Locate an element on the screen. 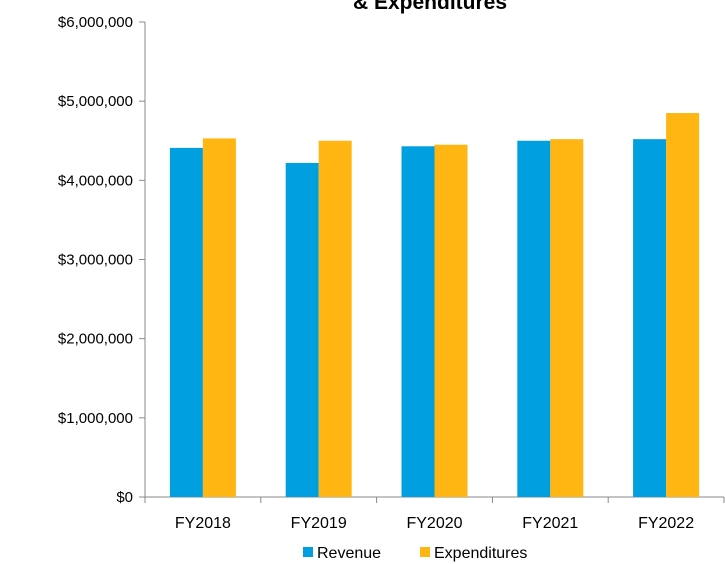 This screenshot has height=564, width=725. y-tick-label: $5,000,000 is located at coordinates (95, 101).